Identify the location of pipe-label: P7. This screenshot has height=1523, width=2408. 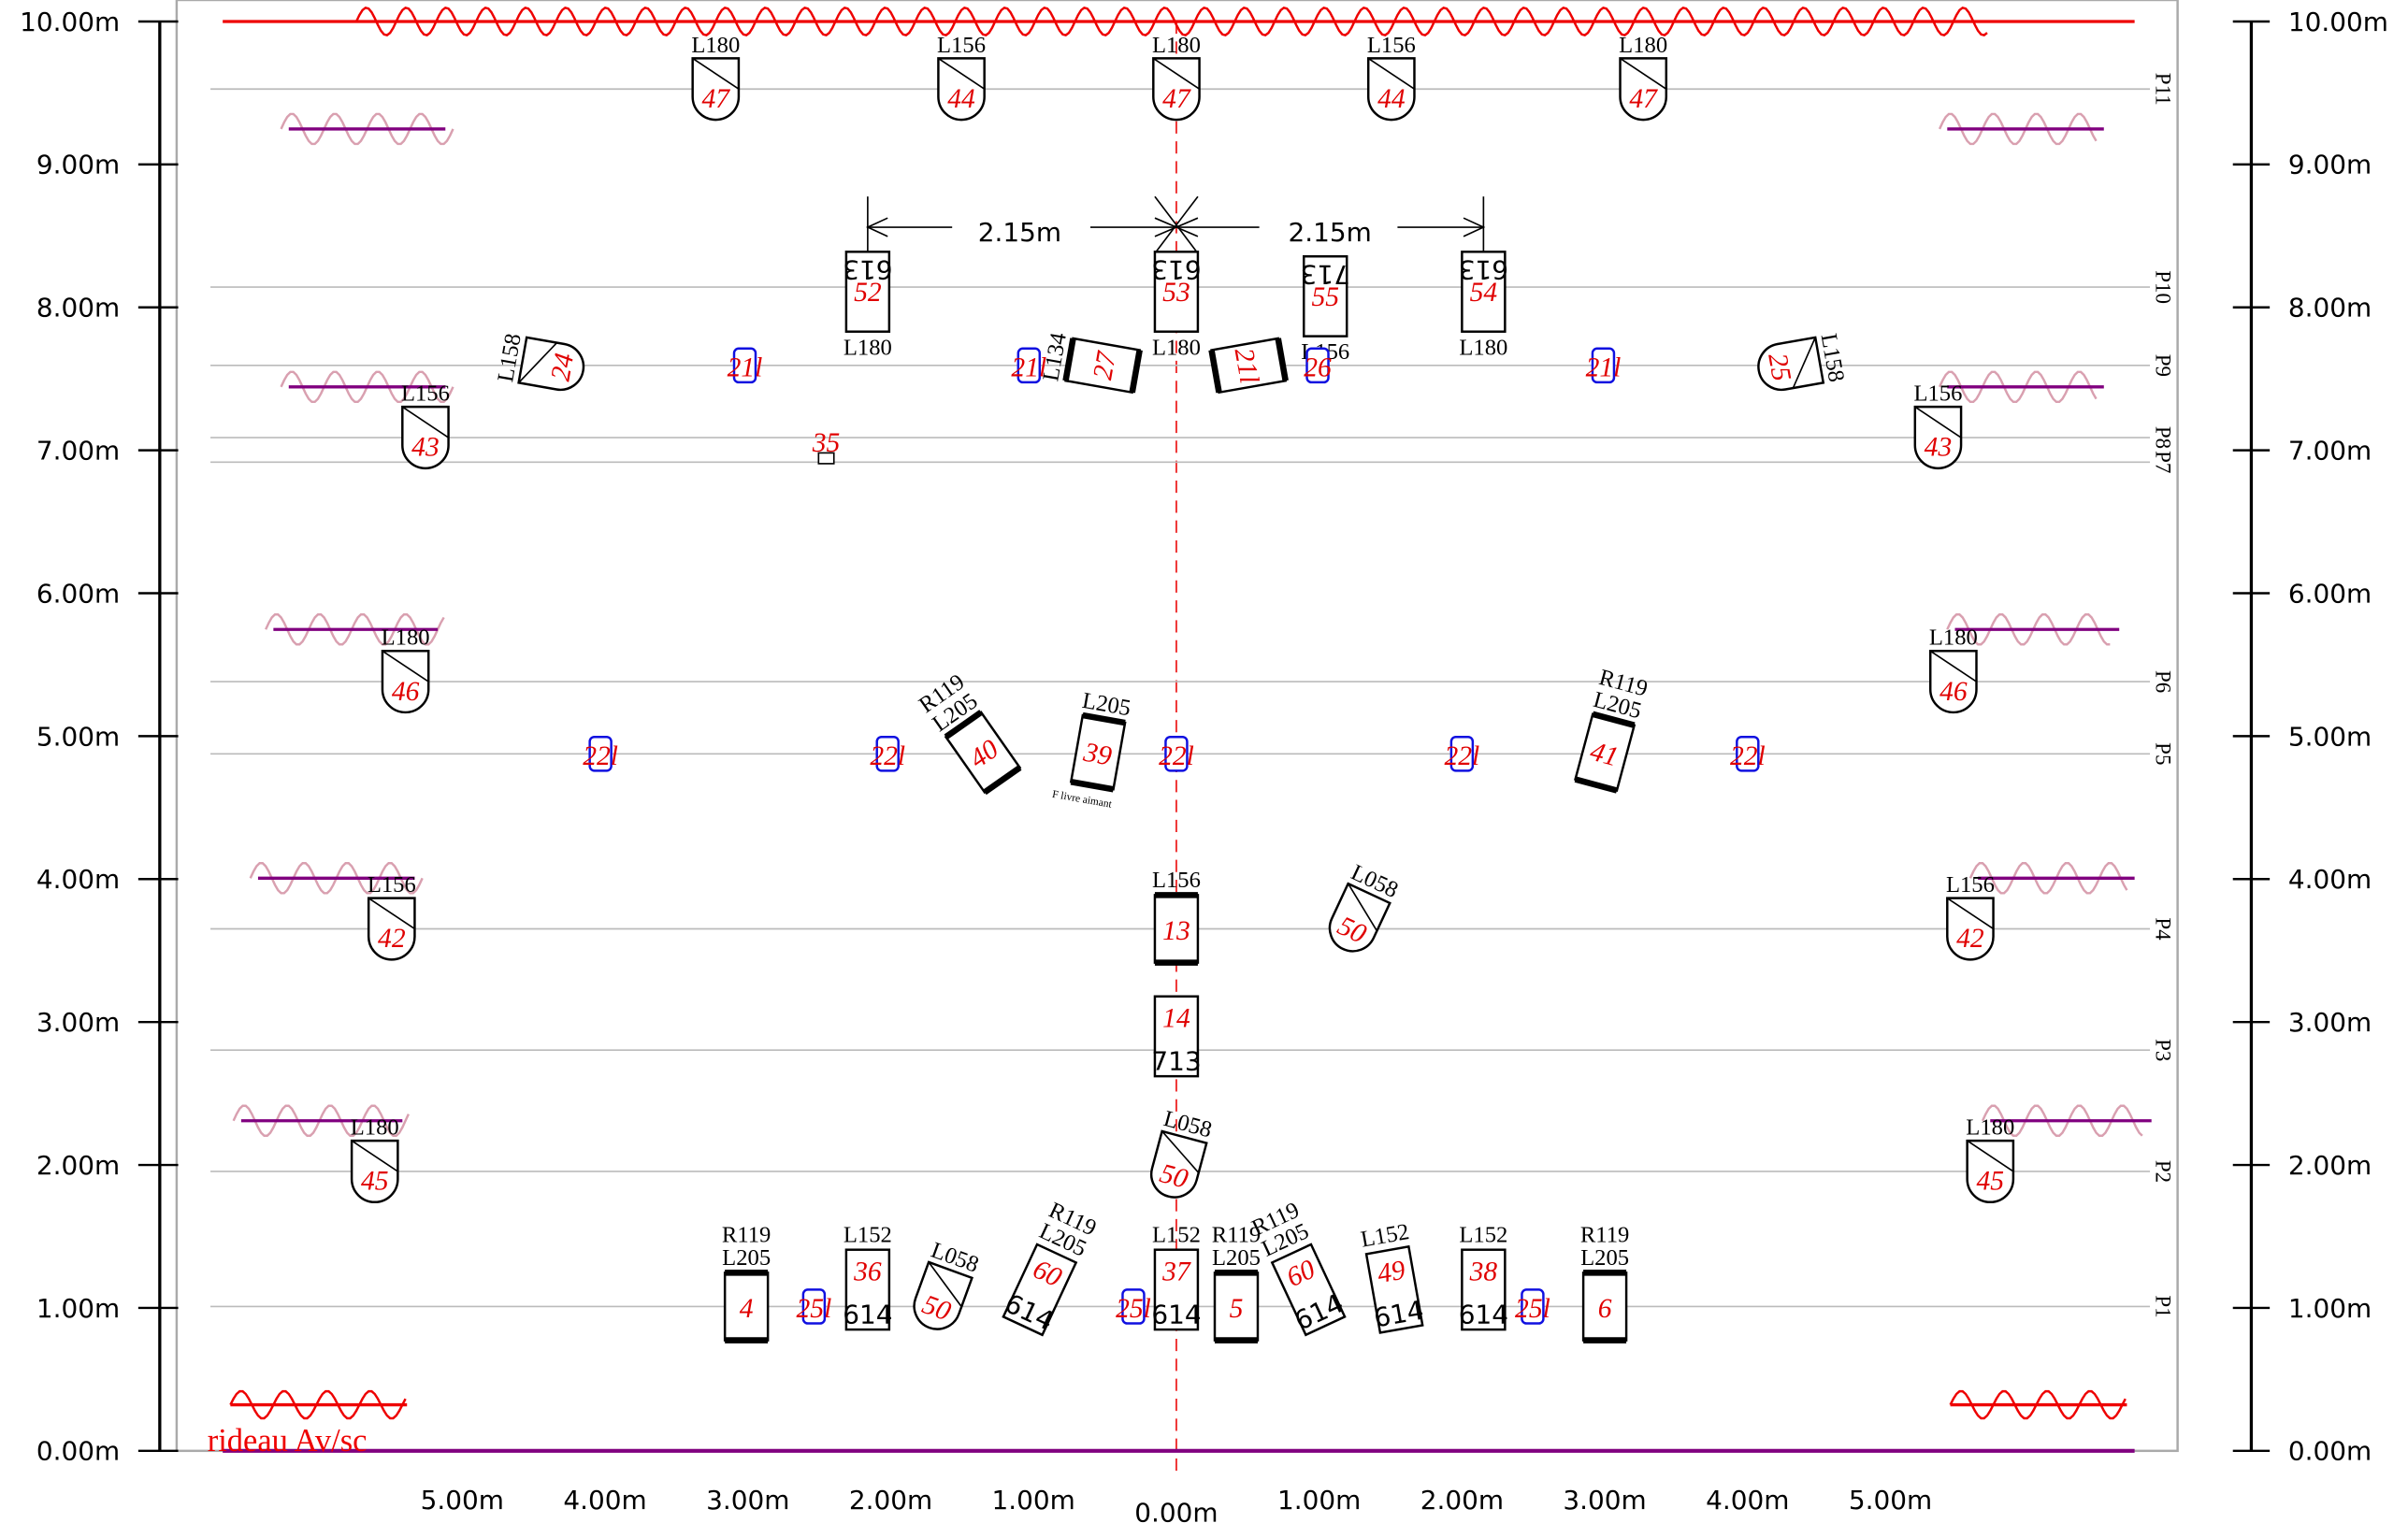
(2163, 462).